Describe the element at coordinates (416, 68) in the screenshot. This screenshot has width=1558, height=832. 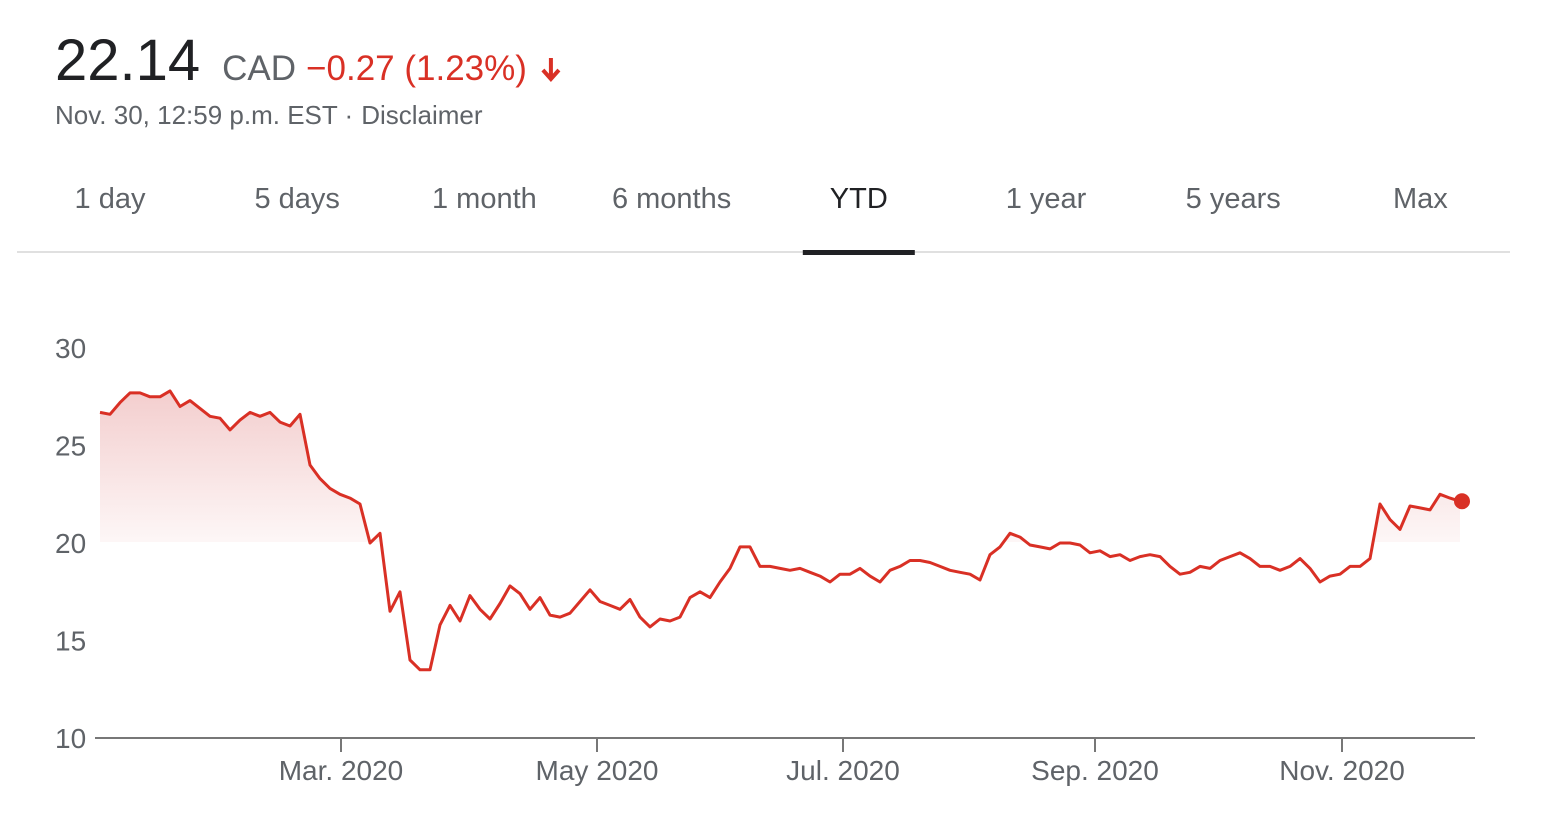
I see `price-change: −0.27 (1.23%)` at that location.